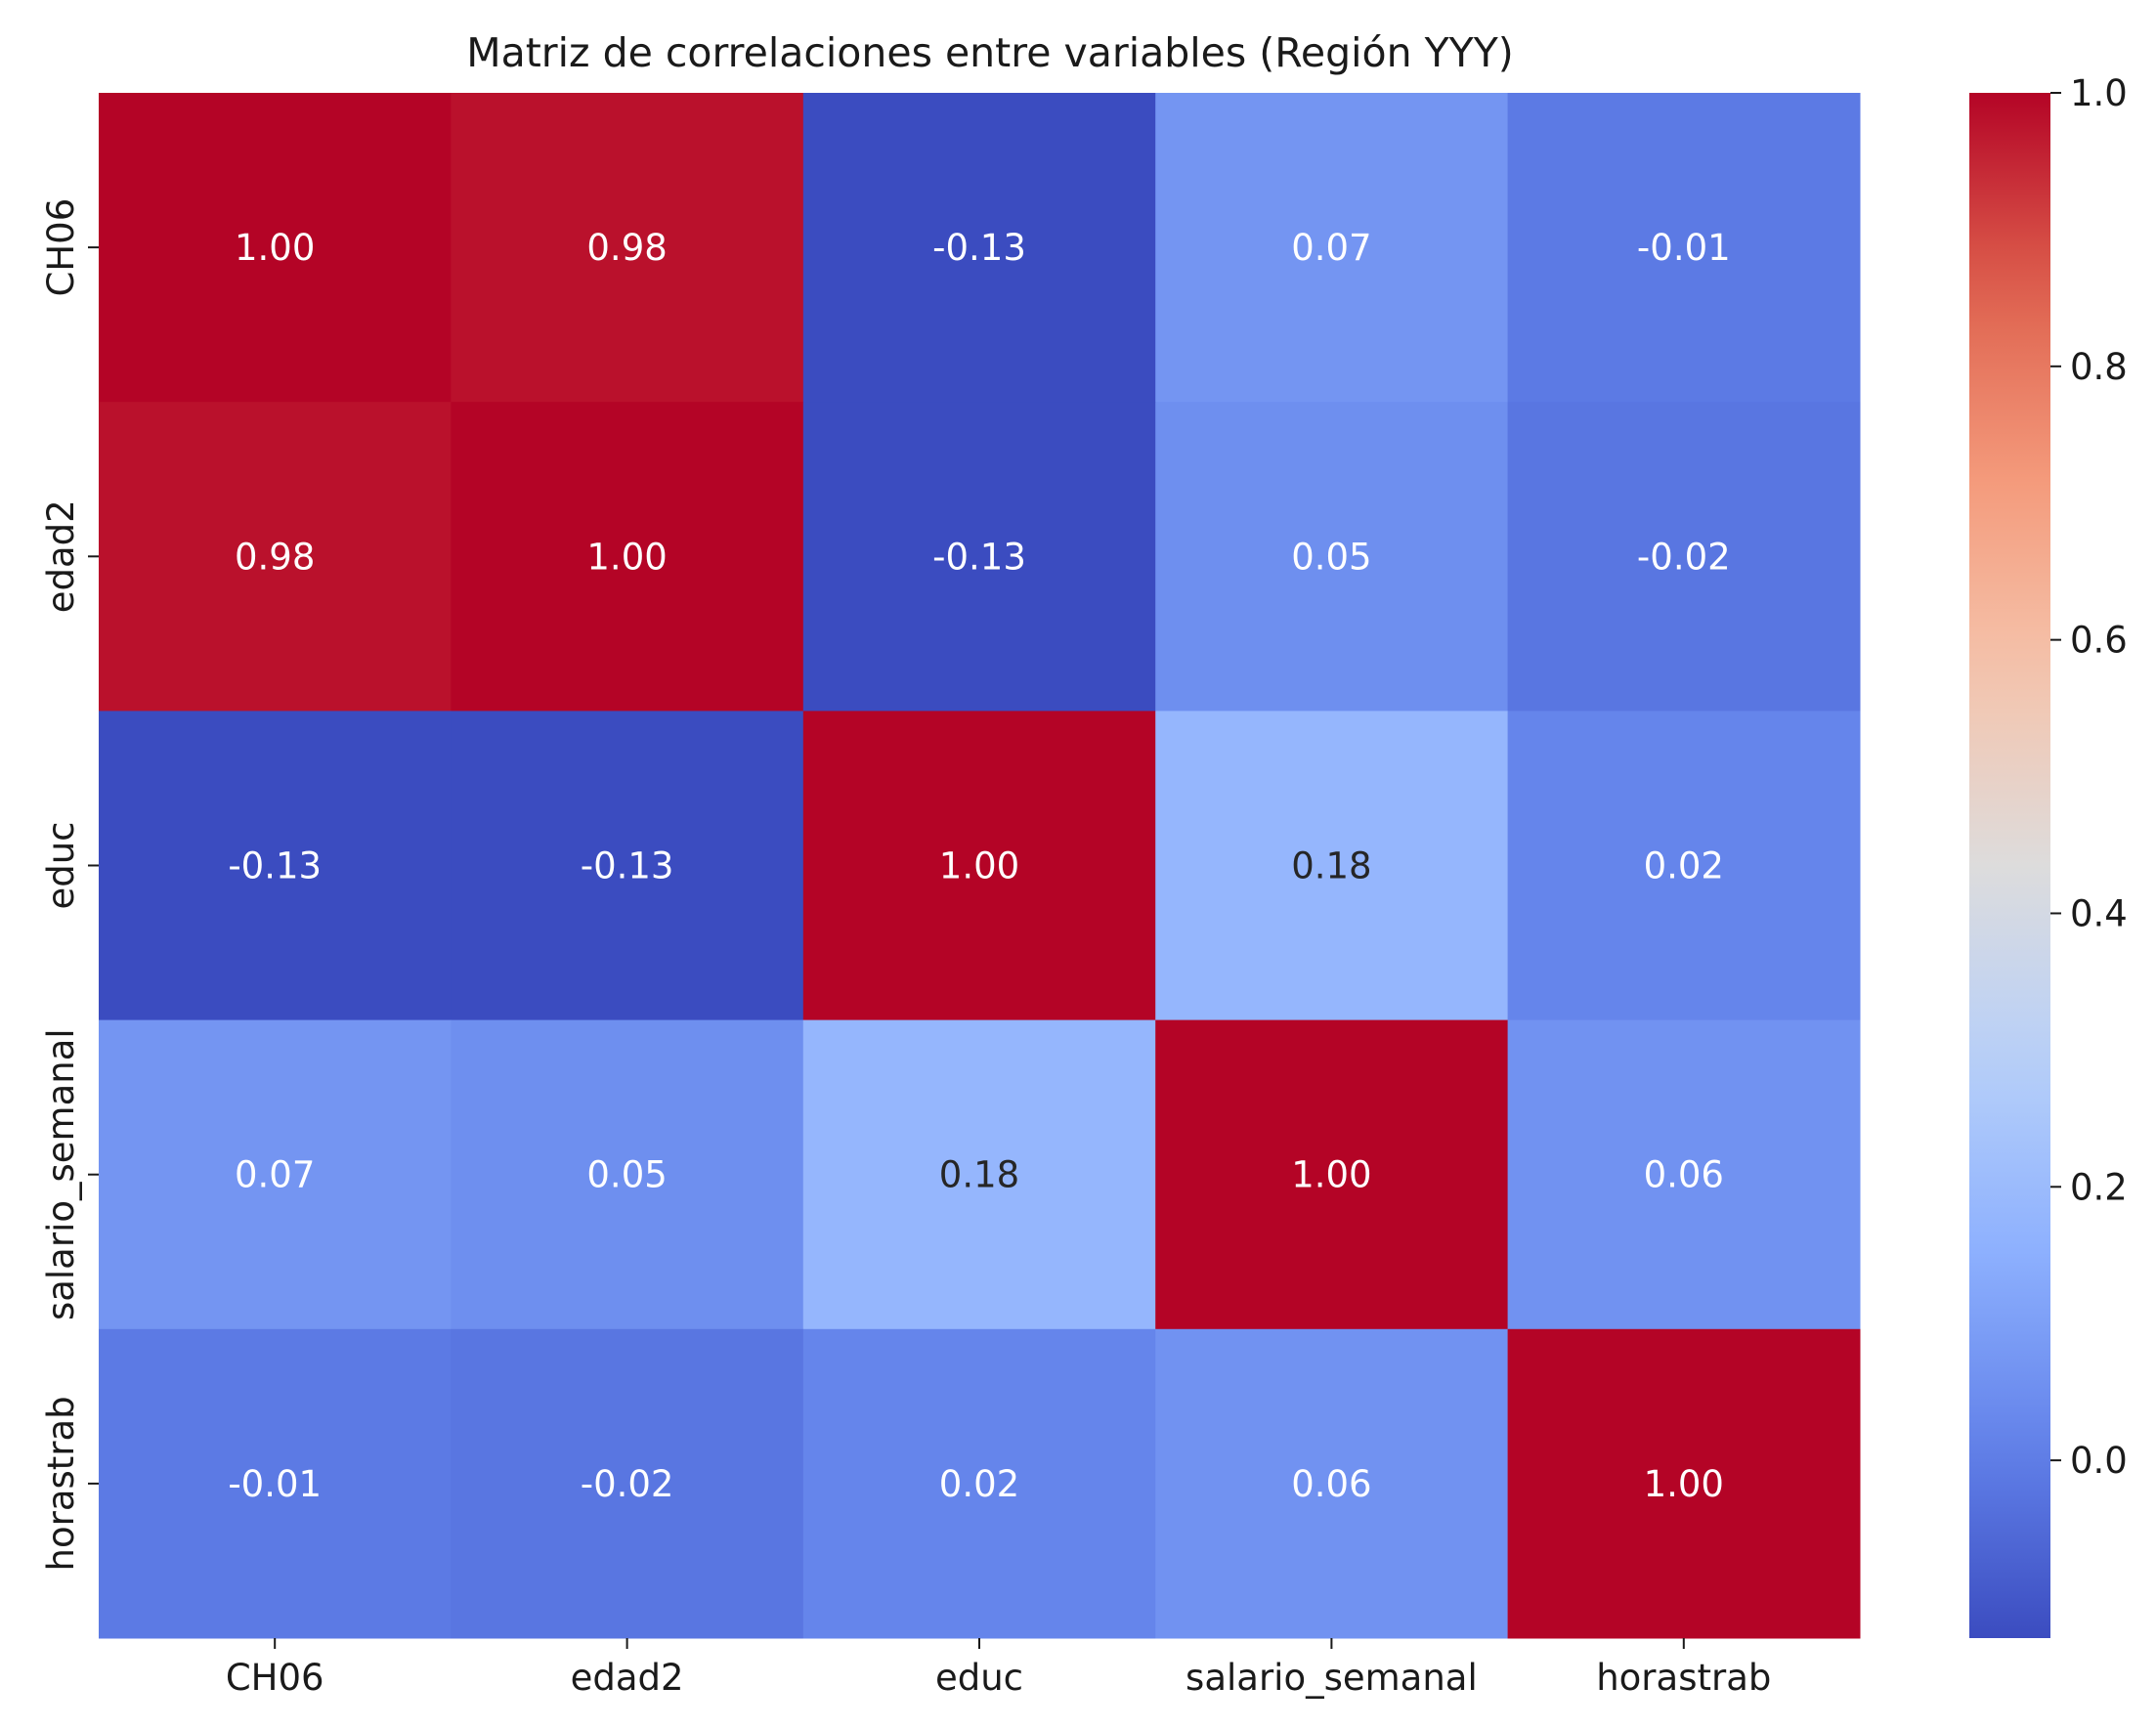  Describe the element at coordinates (2099, 641) in the screenshot. I see `colorbar-tick-label: 0.6` at that location.